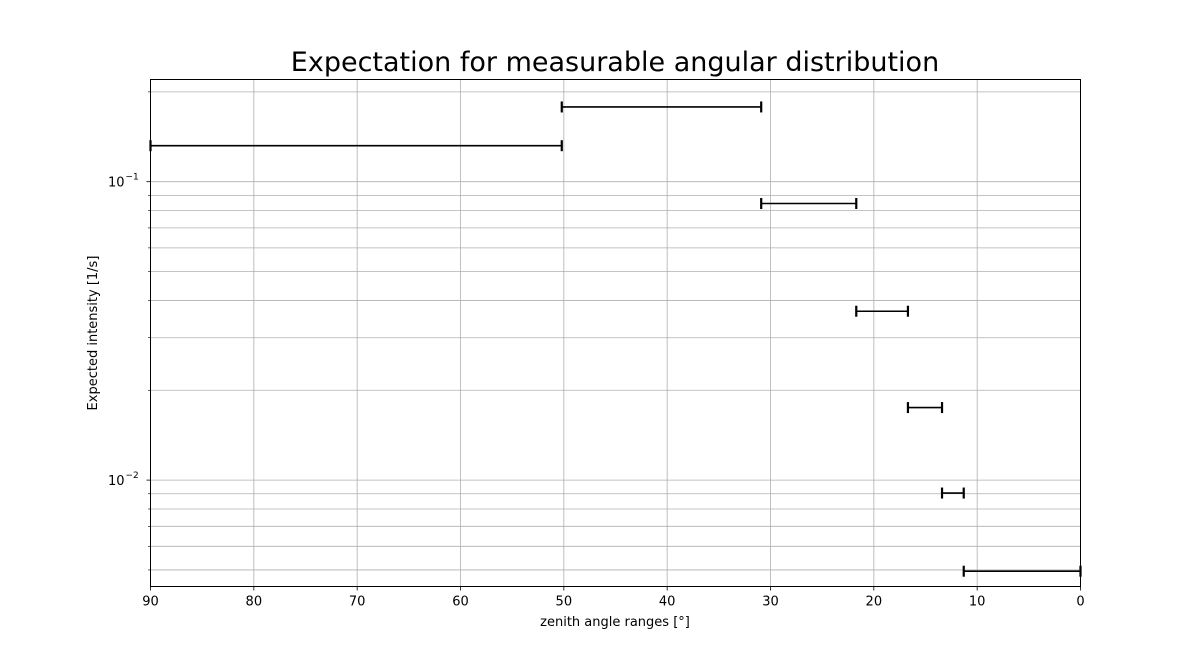 Image resolution: width=1200 pixels, height=662 pixels. Describe the element at coordinates (615, 622) in the screenshot. I see `x-axis-label: zenith angle ranges [°]` at that location.